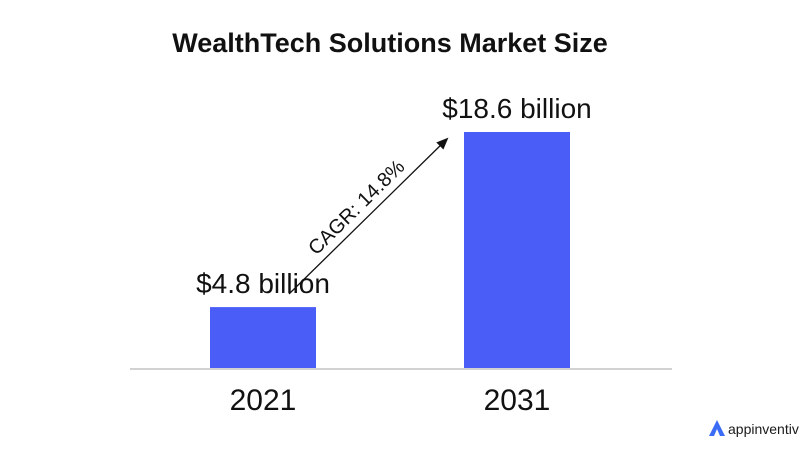 The width and height of the screenshot is (801, 451). What do you see at coordinates (390, 43) in the screenshot?
I see `chart-title: WealthTech Solutions Market Size` at bounding box center [390, 43].